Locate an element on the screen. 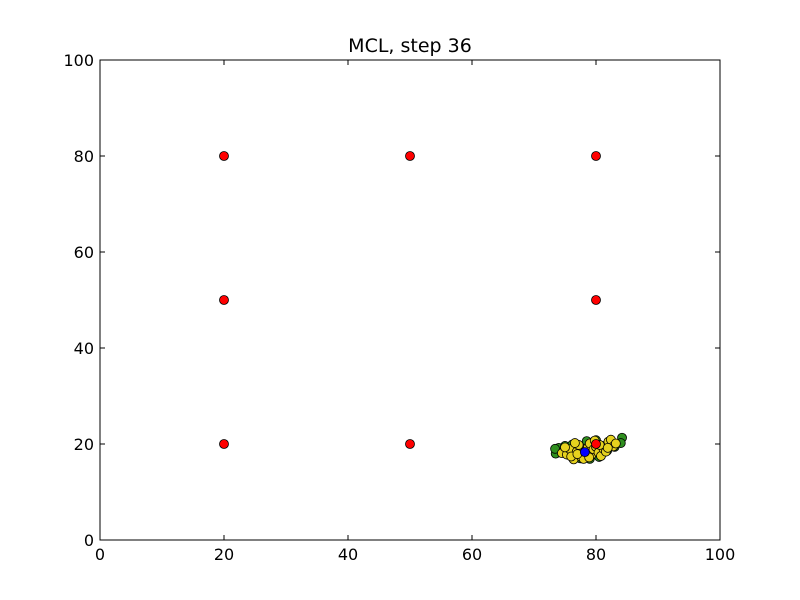  x-tick-label: 80 is located at coordinates (596, 554).